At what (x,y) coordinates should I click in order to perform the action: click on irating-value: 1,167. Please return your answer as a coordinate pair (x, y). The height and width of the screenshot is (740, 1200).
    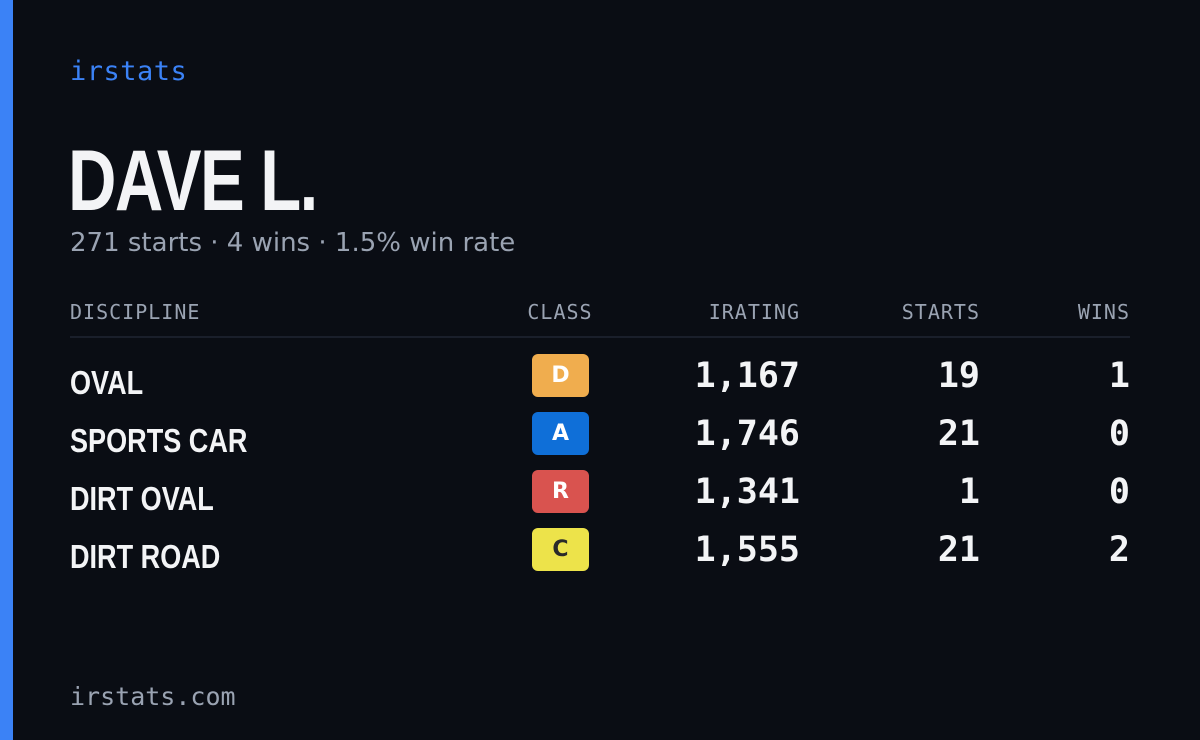
    Looking at the image, I should click on (747, 376).